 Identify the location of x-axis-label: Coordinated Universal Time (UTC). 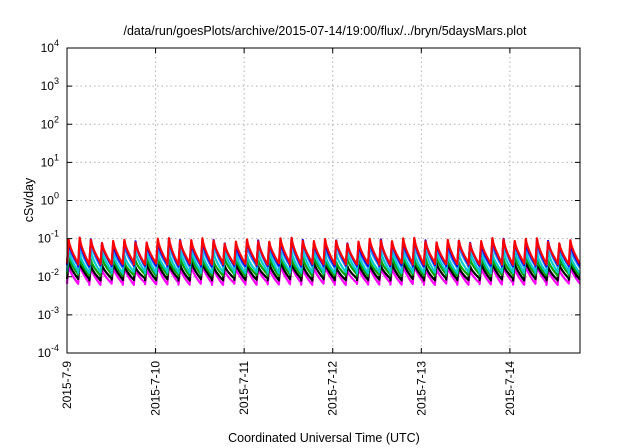
(324, 438).